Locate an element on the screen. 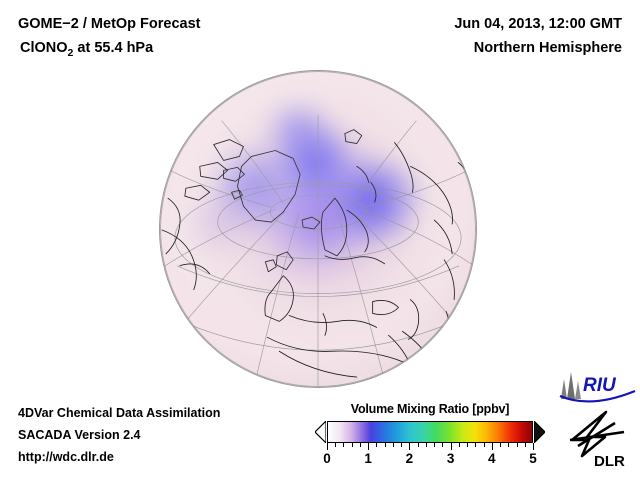  colorbar-tick-label: 5 is located at coordinates (533, 458).